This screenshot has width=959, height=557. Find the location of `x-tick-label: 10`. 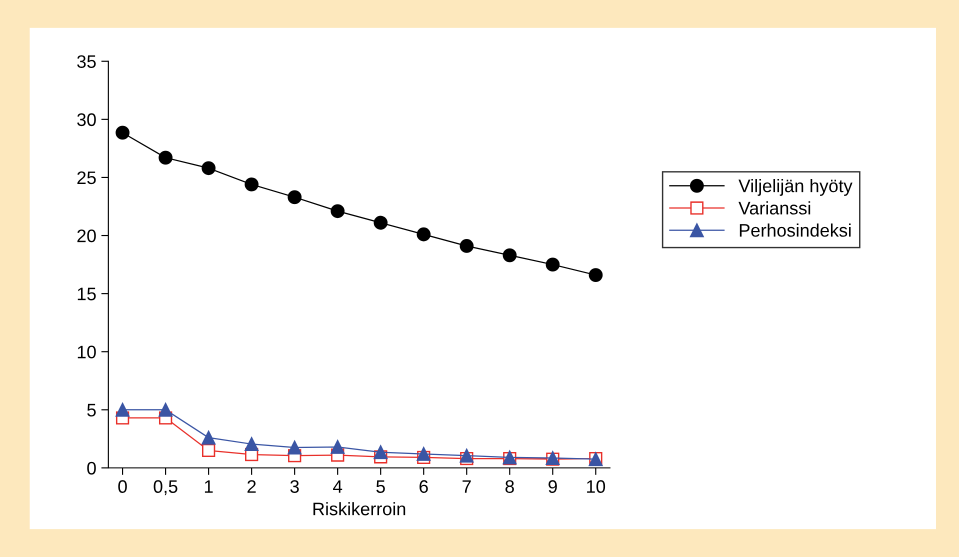

x-tick-label: 10 is located at coordinates (596, 486).